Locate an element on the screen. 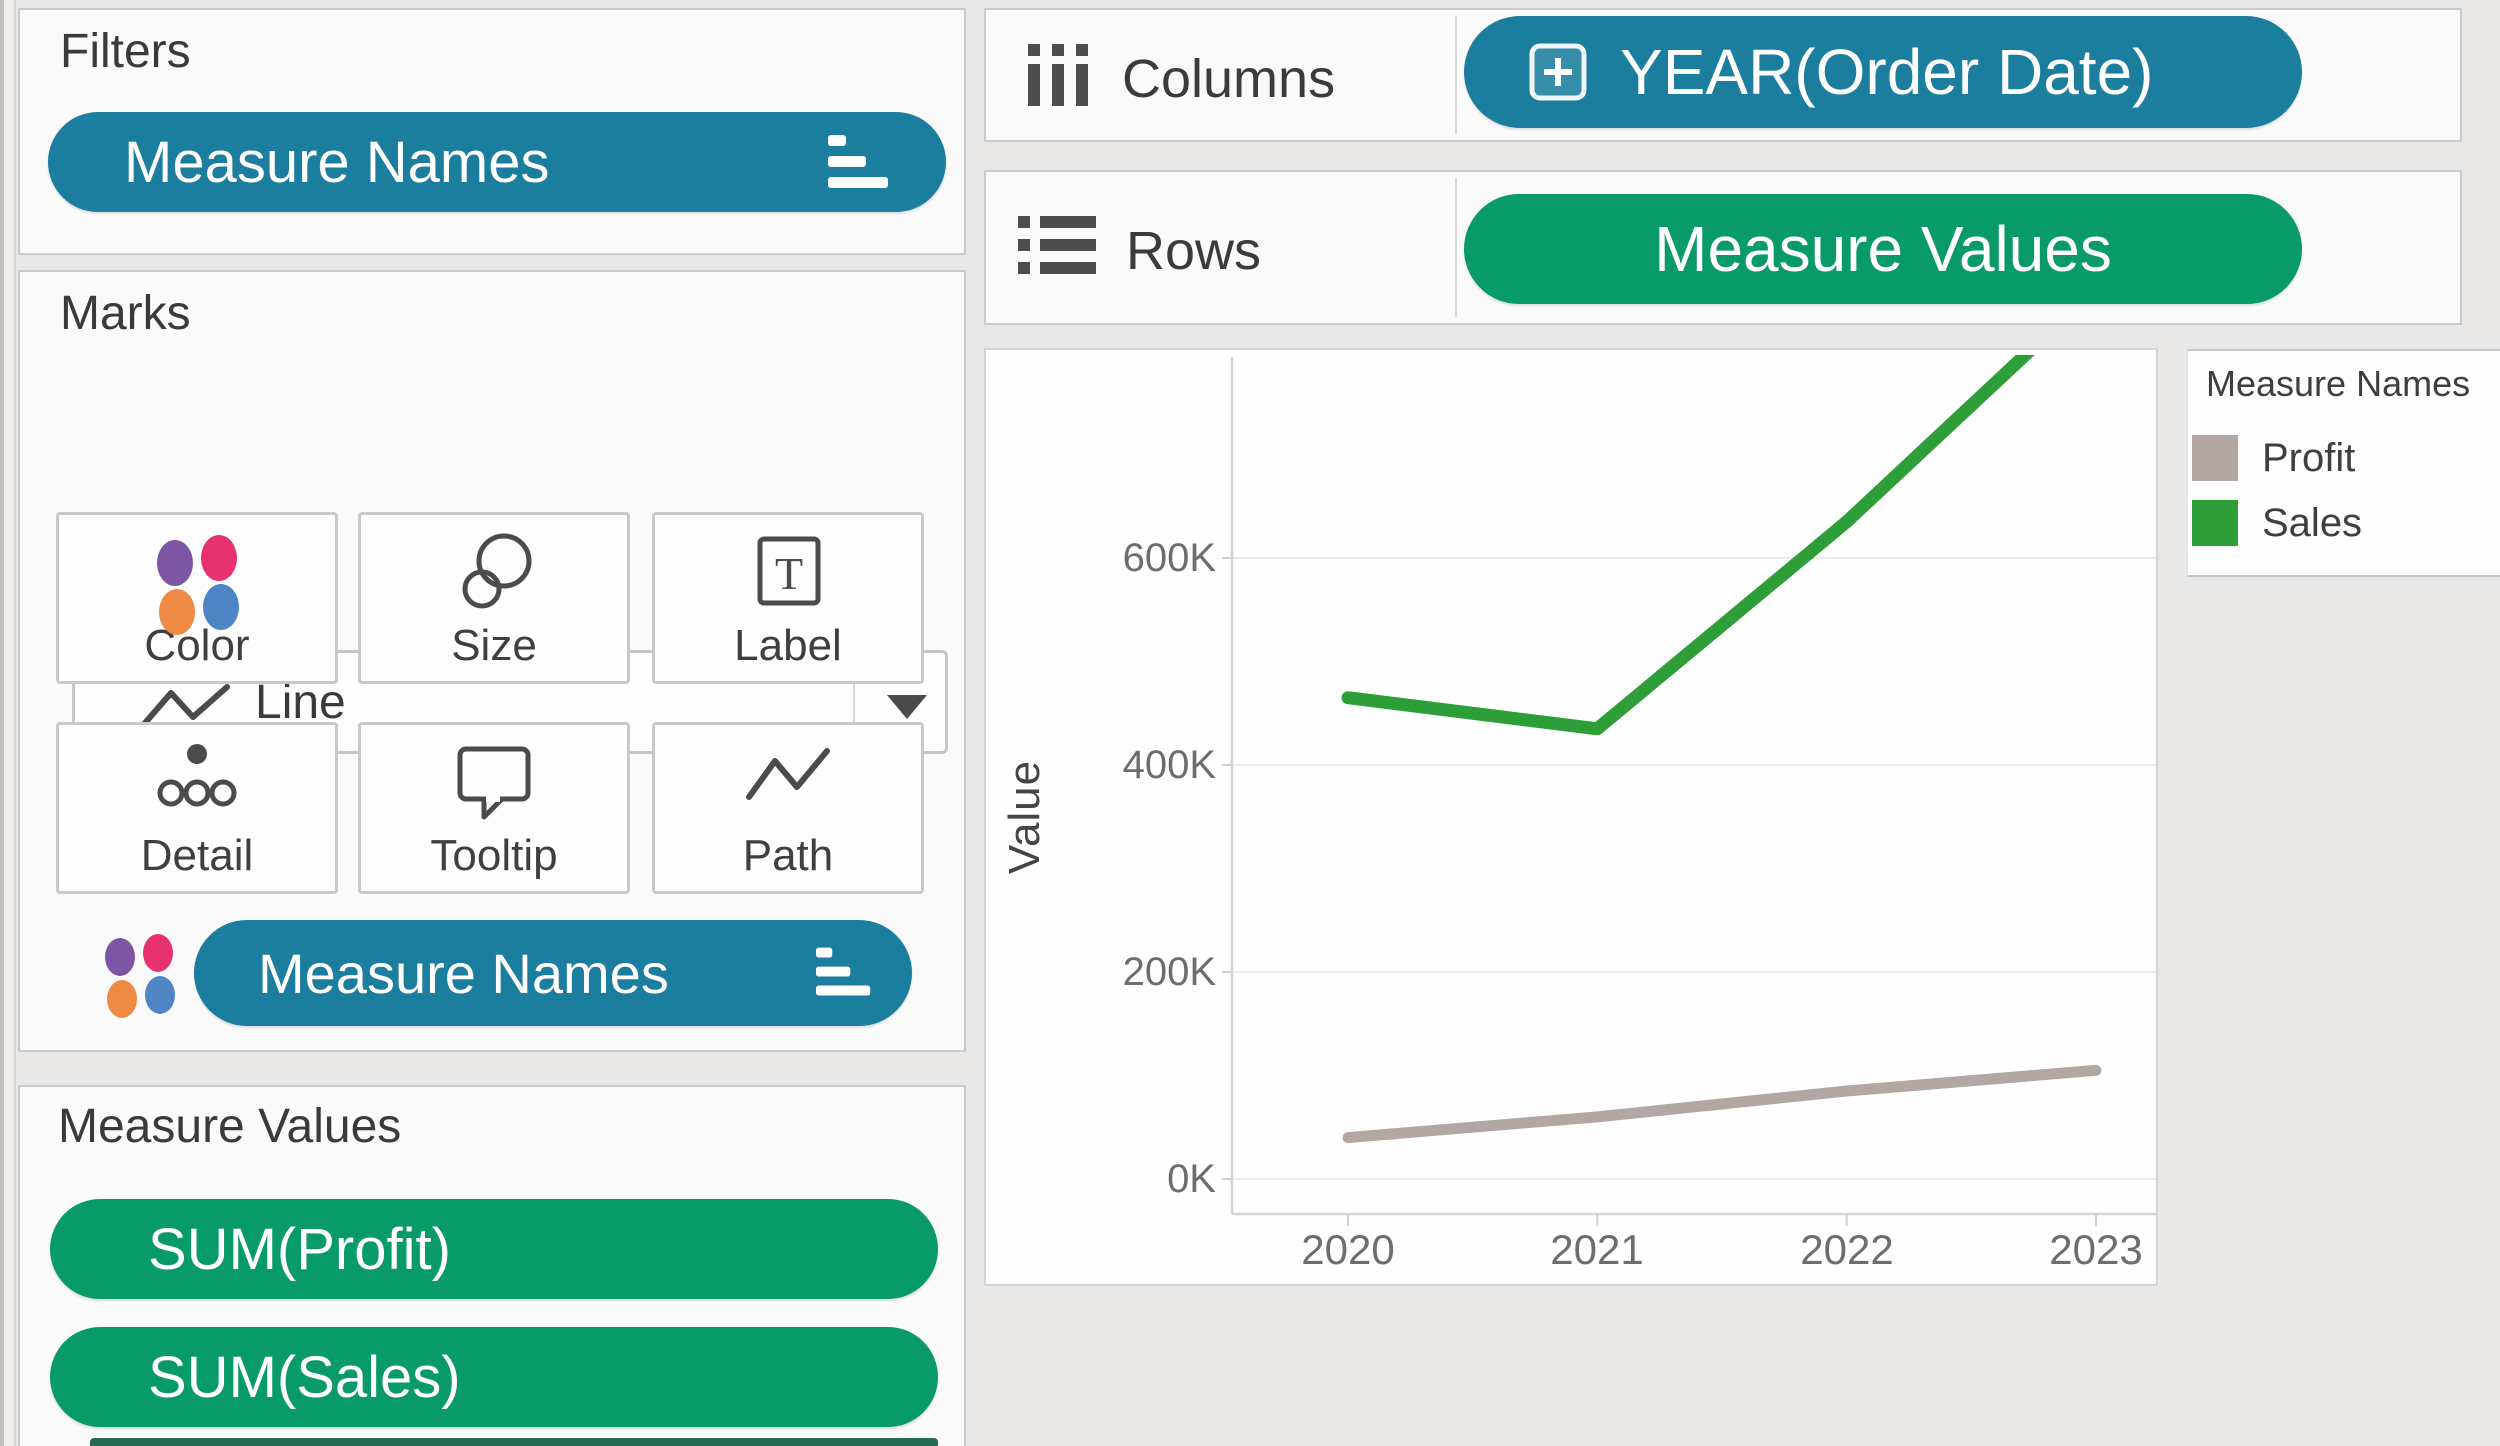 This screenshot has height=1446, width=2500. marks-pill-measure-names: Measure Names is located at coordinates (553, 973).